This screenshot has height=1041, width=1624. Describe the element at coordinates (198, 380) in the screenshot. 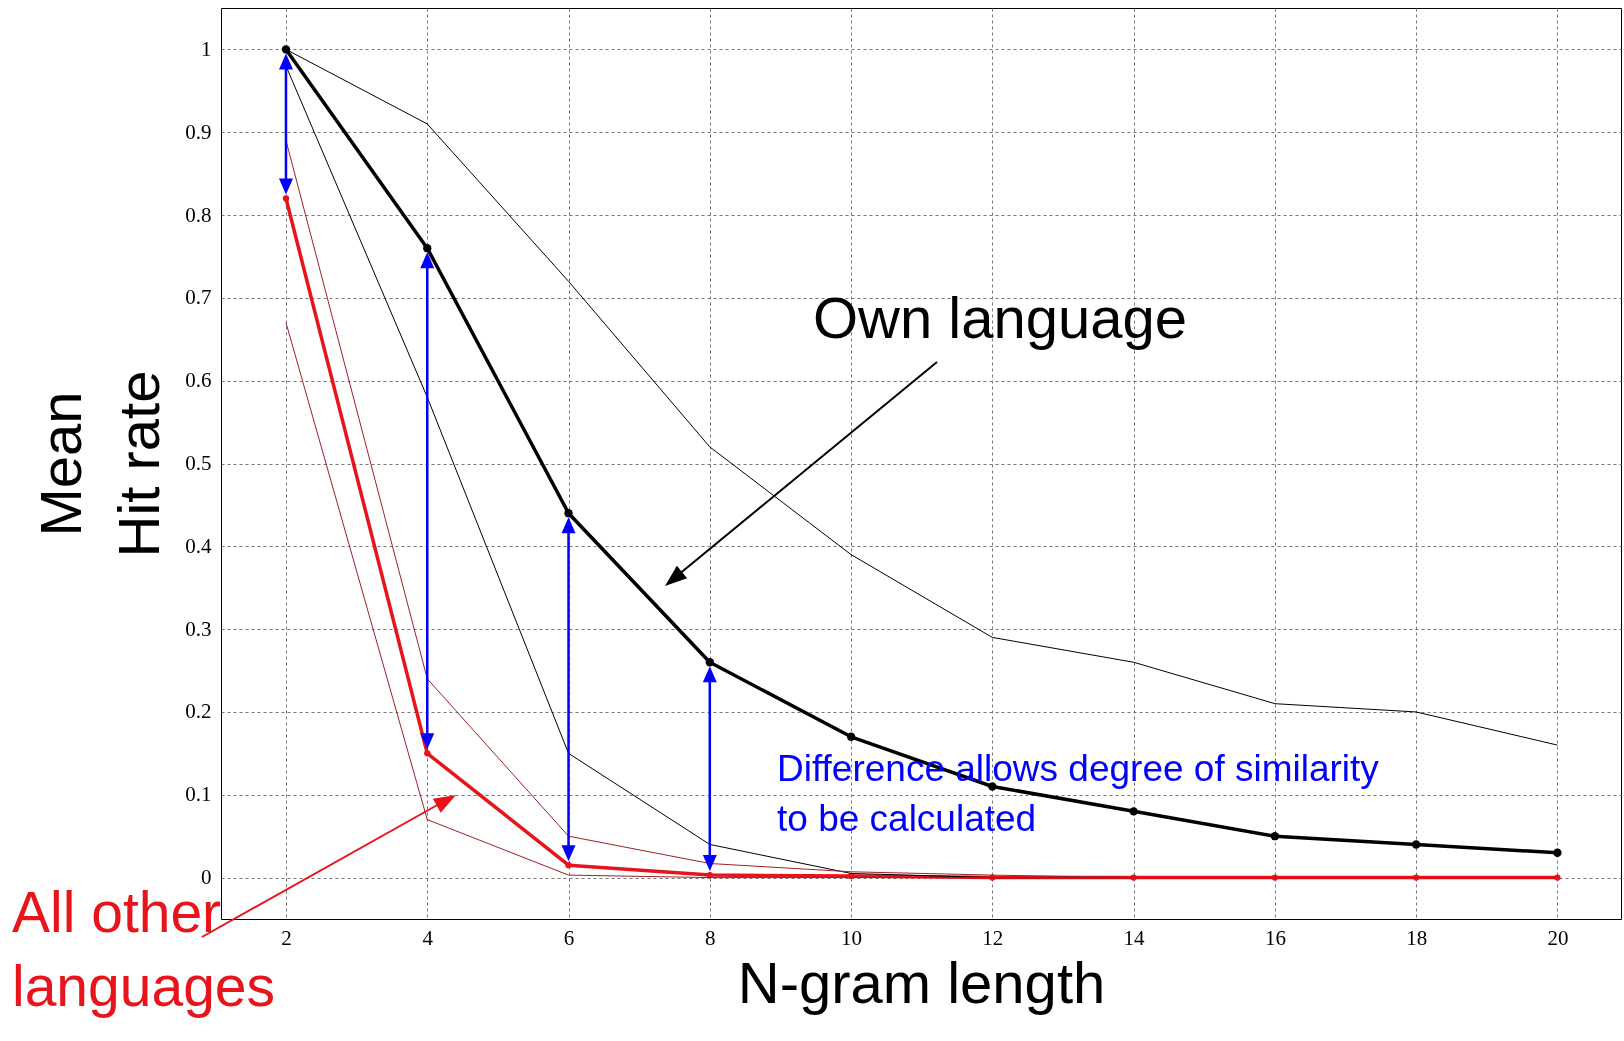

I see `y-tick-label: 0.6` at that location.